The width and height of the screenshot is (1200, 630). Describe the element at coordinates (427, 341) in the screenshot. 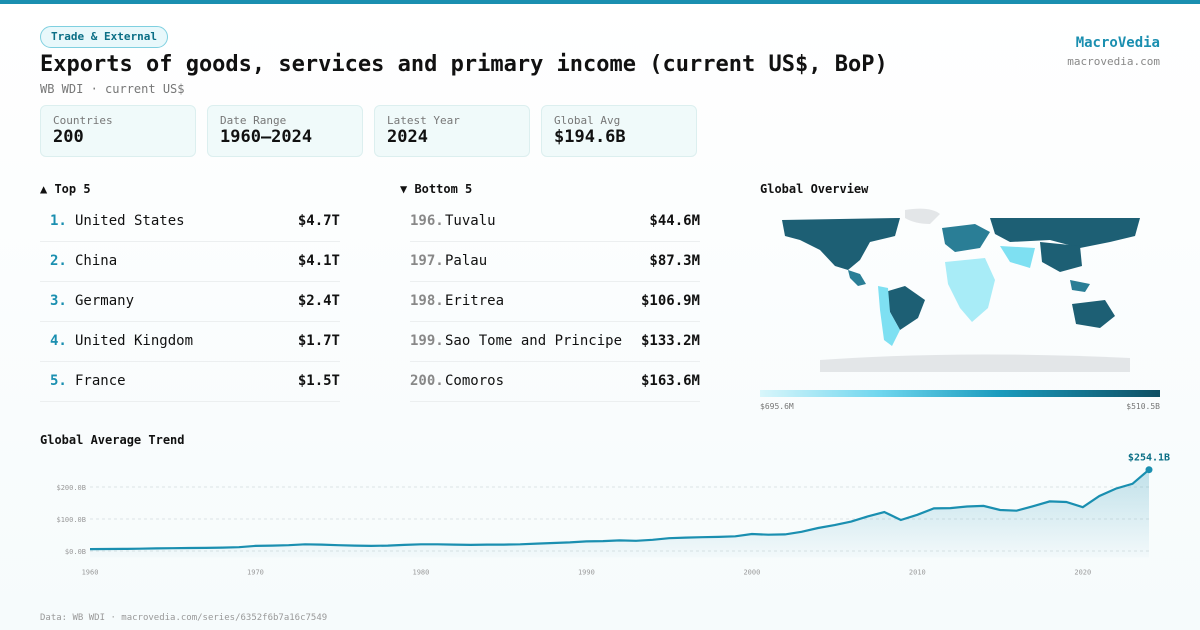

I see `rank: 199.` at that location.